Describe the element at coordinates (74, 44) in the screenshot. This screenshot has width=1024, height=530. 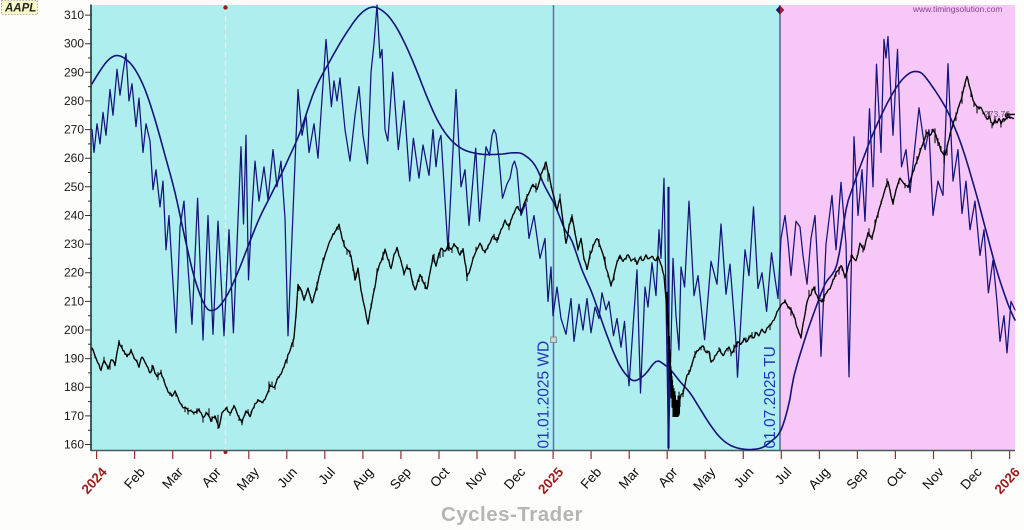
I see `svg-text: 300` at that location.